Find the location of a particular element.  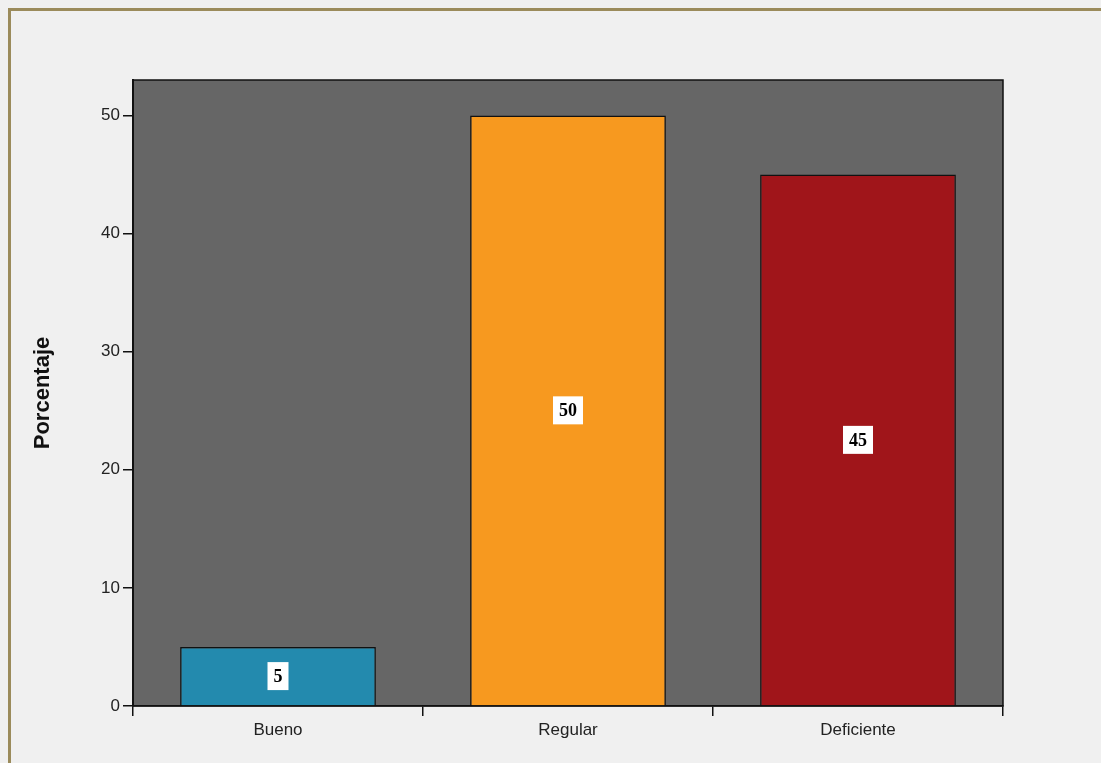

y-tick-label: 50 is located at coordinates (110, 115).